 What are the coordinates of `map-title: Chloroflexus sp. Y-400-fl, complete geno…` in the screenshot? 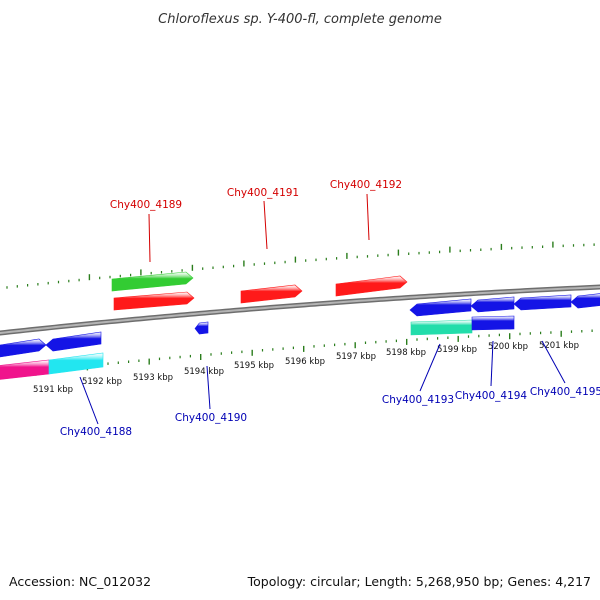 It's located at (300, 19).